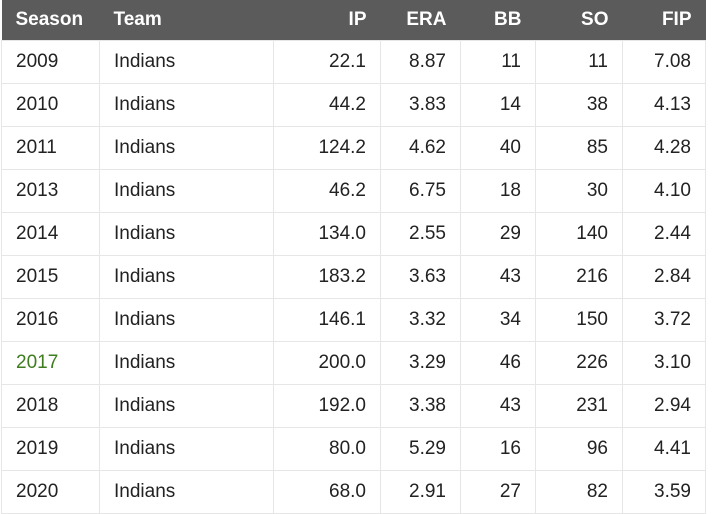  Describe the element at coordinates (420, 233) in the screenshot. I see `table-cell: 2.55` at that location.